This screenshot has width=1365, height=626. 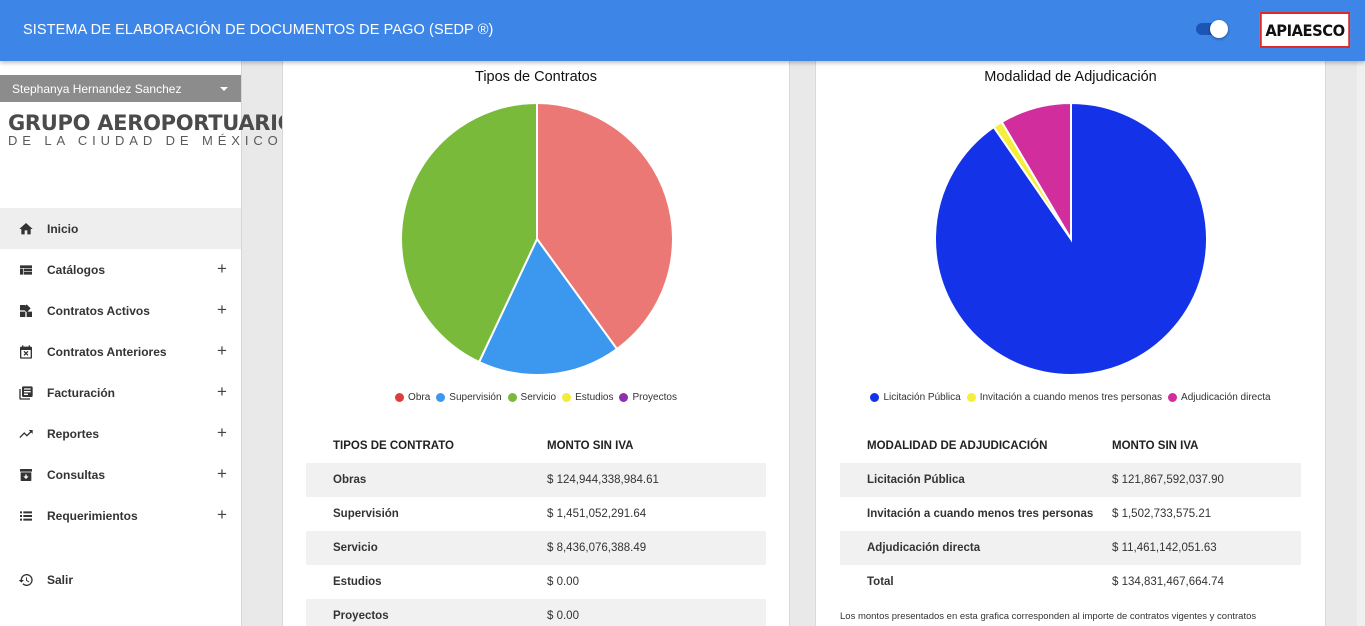 I want to click on apiaesco-logo: APIAESCO, so click(x=1305, y=30).